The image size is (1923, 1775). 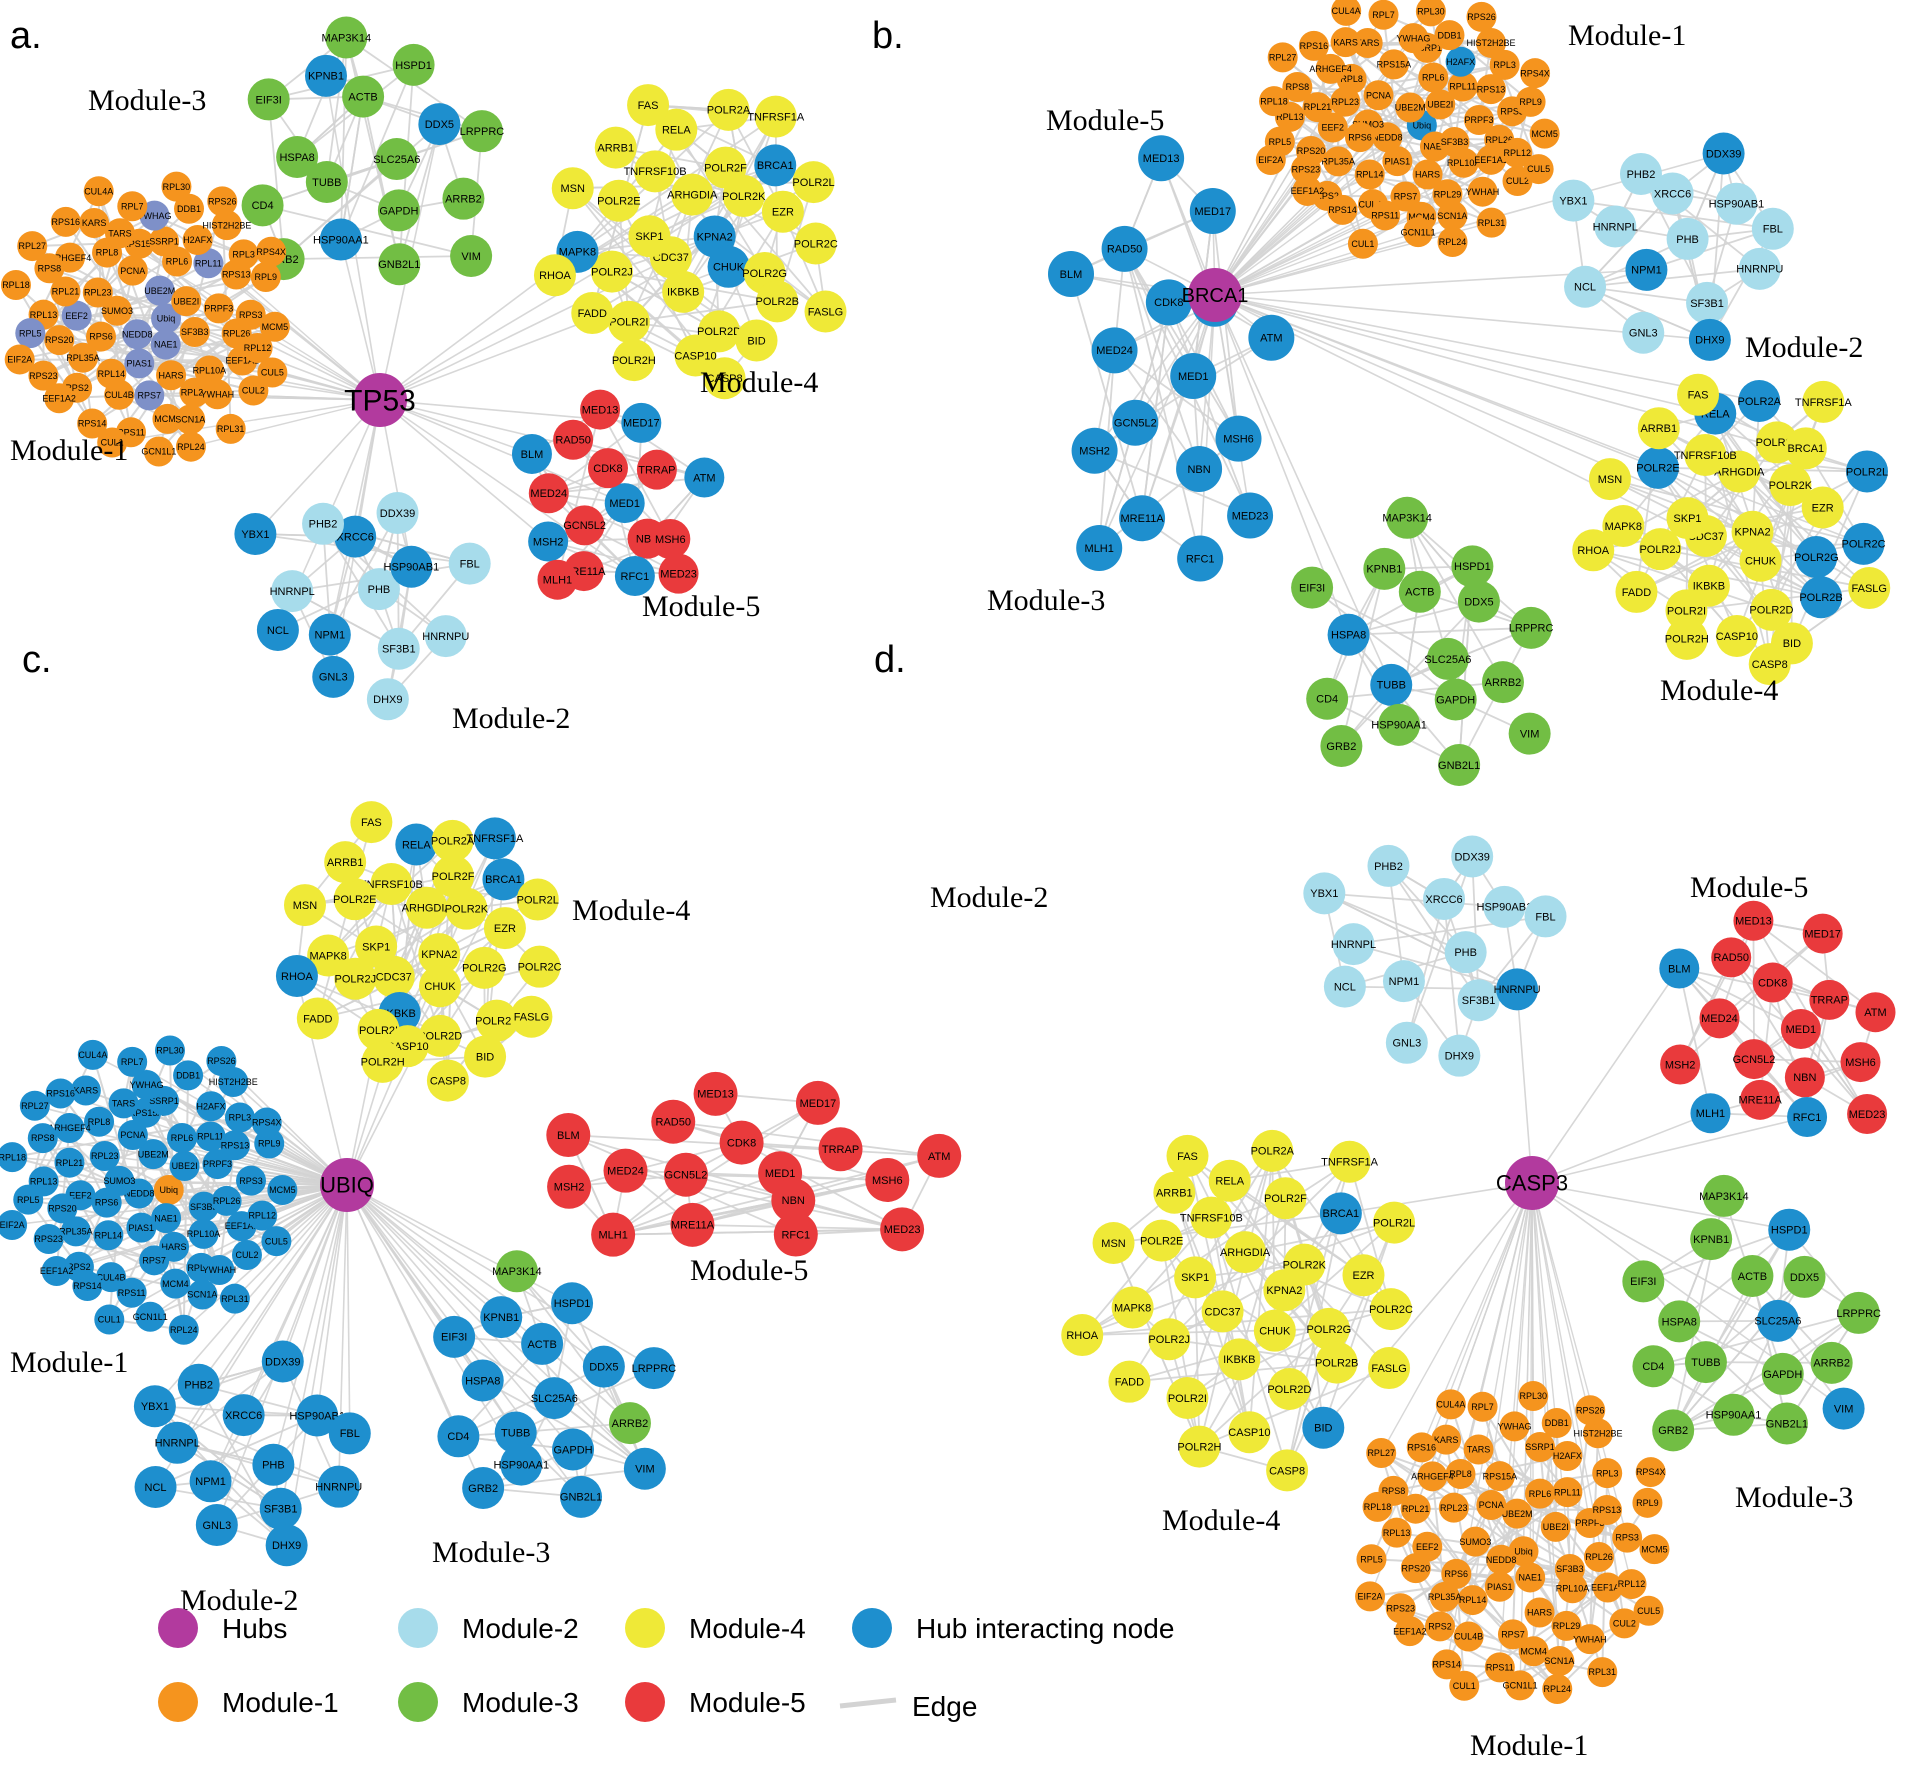 What do you see at coordinates (683, 291) in the screenshot?
I see `node-IKBKB` at bounding box center [683, 291].